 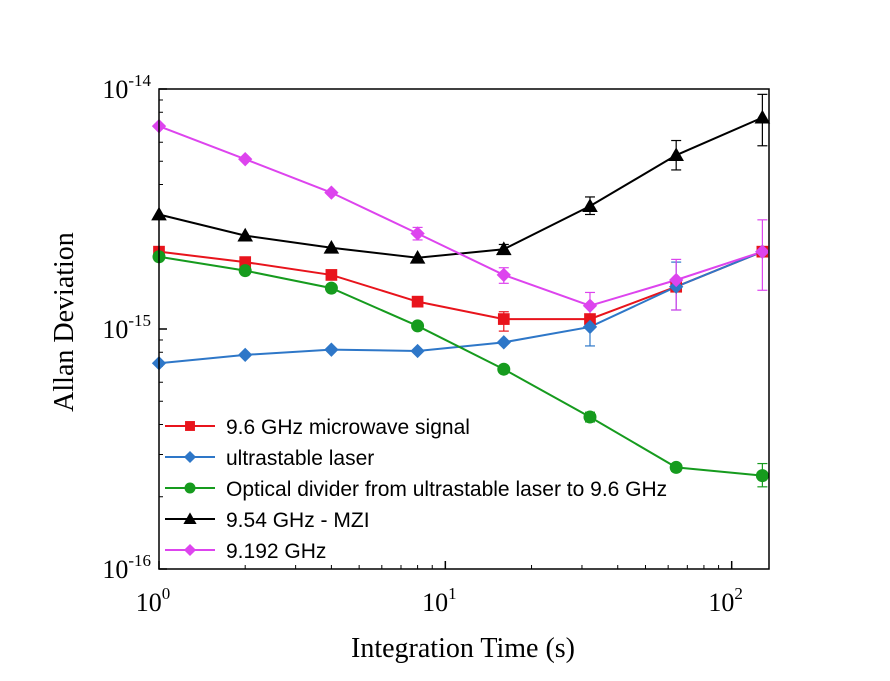 What do you see at coordinates (126, 87) in the screenshot?
I see `y-tick-label: 10-14` at bounding box center [126, 87].